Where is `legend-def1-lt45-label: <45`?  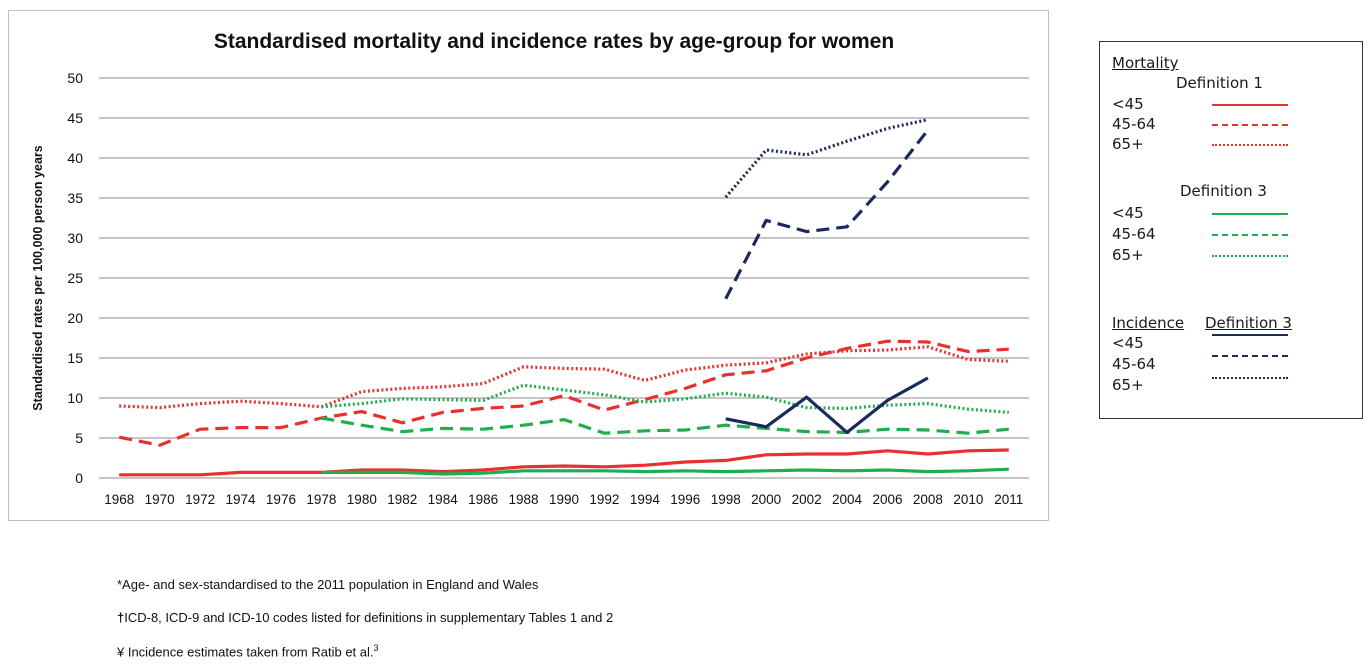 legend-def1-lt45-label: <45 is located at coordinates (1128, 104).